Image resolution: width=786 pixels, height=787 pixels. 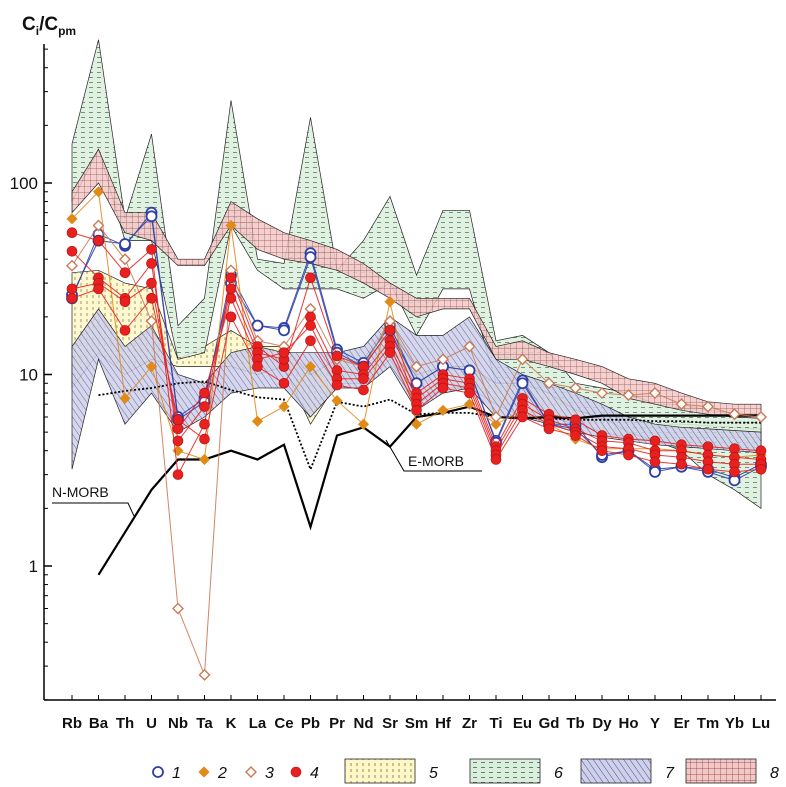 I want to click on legend-label-2: 2, so click(x=222, y=773).